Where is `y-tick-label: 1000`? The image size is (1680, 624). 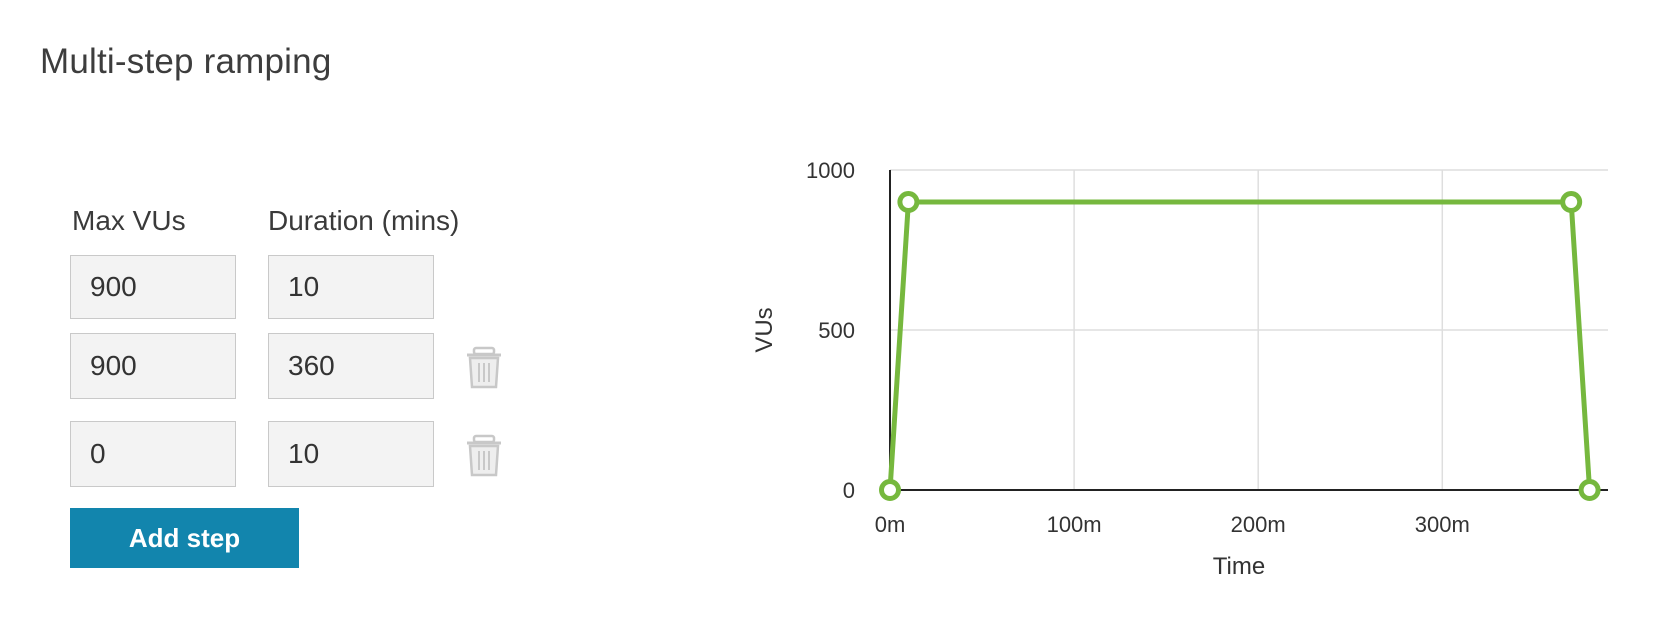 y-tick-label: 1000 is located at coordinates (830, 170).